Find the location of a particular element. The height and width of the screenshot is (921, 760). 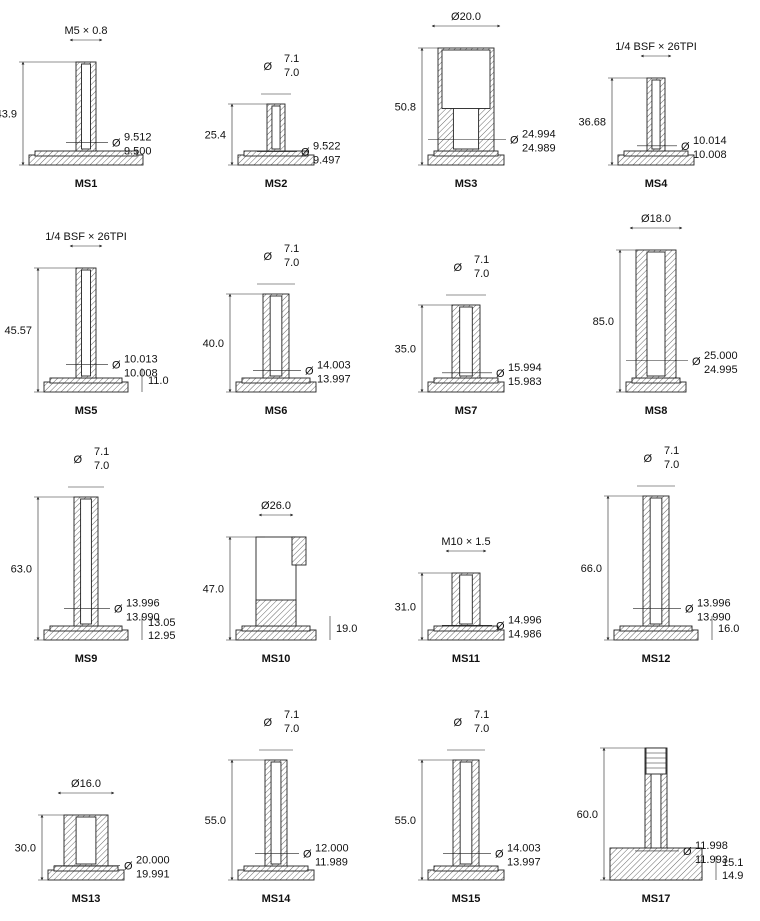

part-label: MS5 is located at coordinates (86, 411).